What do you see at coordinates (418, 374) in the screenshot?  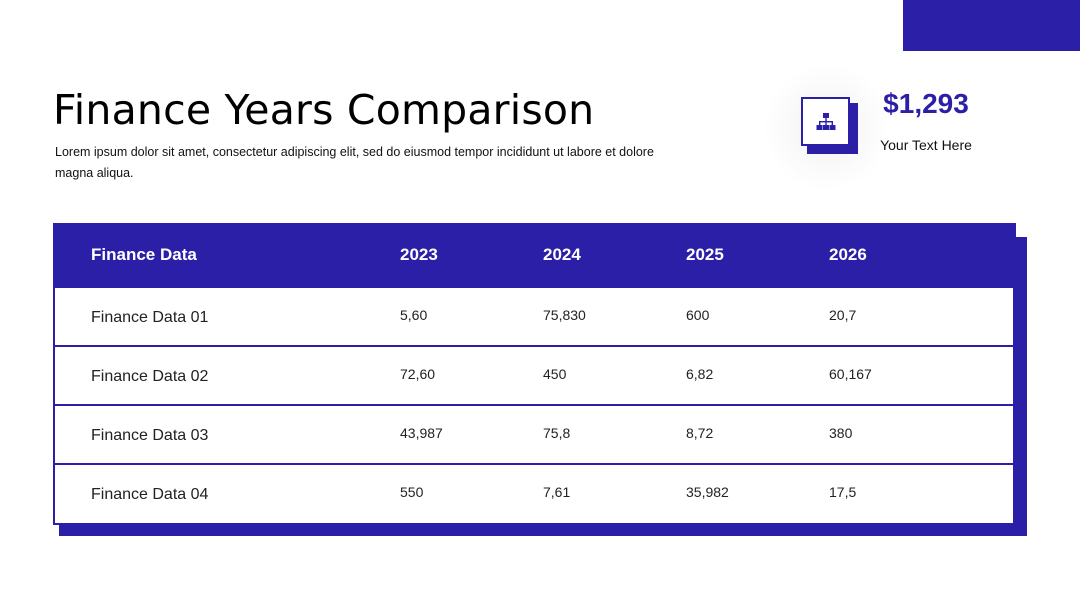 I see `cell-value: 72,60` at bounding box center [418, 374].